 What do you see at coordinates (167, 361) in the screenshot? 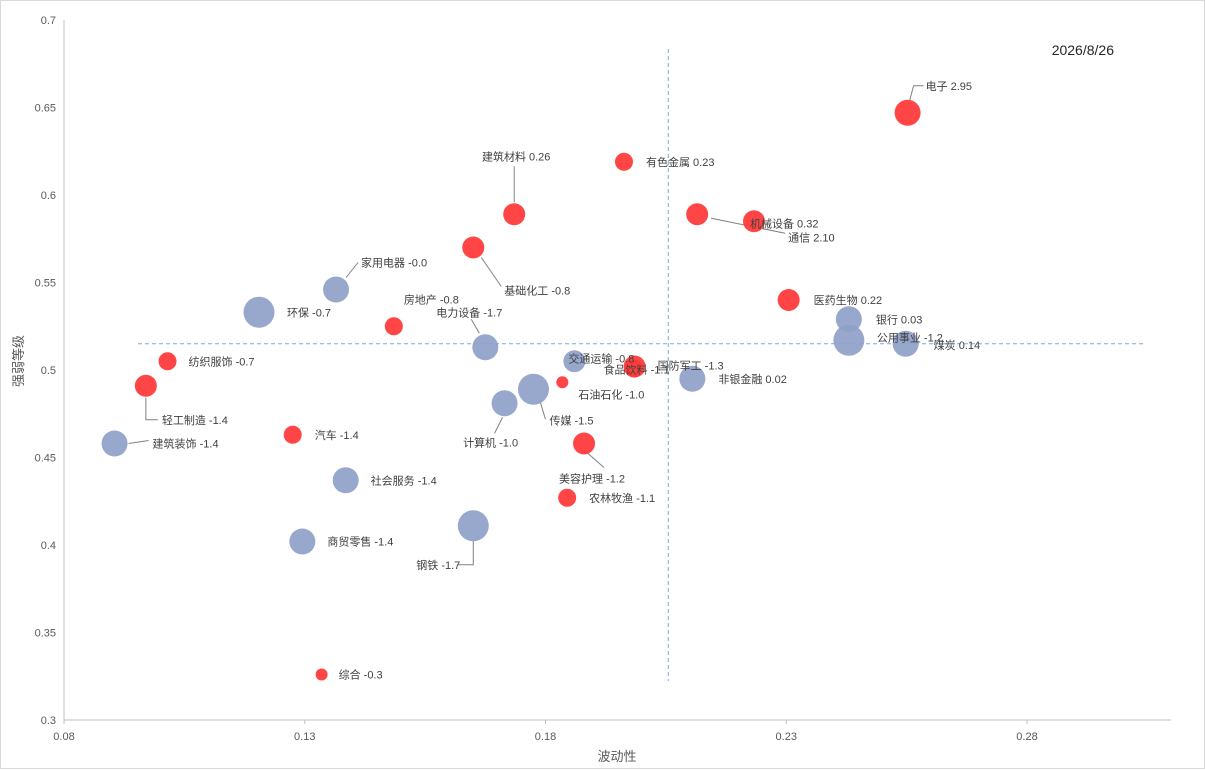
I see `data-point-纺织服饰` at bounding box center [167, 361].